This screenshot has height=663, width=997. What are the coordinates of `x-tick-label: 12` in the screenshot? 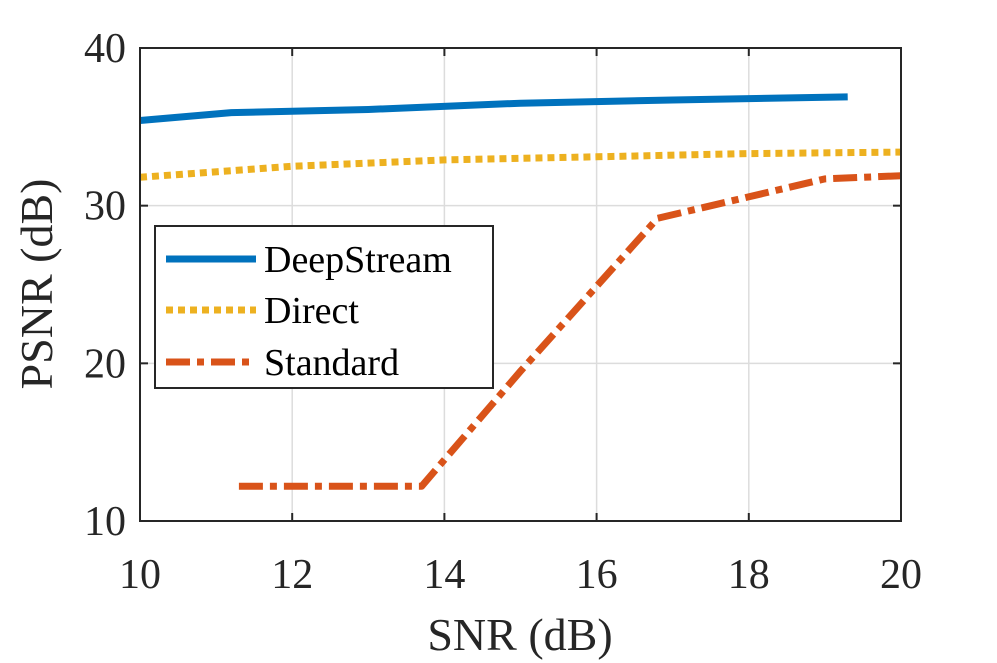 It's located at (292, 575).